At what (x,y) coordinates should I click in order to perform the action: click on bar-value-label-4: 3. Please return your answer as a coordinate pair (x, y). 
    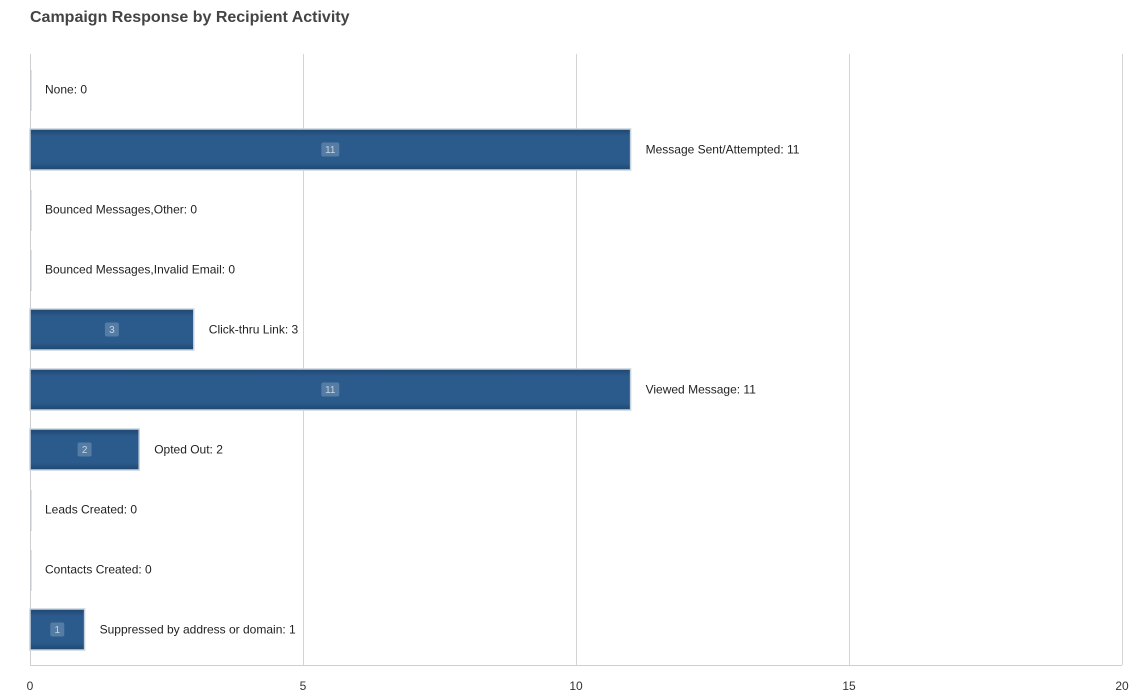
    Looking at the image, I should click on (112, 330).